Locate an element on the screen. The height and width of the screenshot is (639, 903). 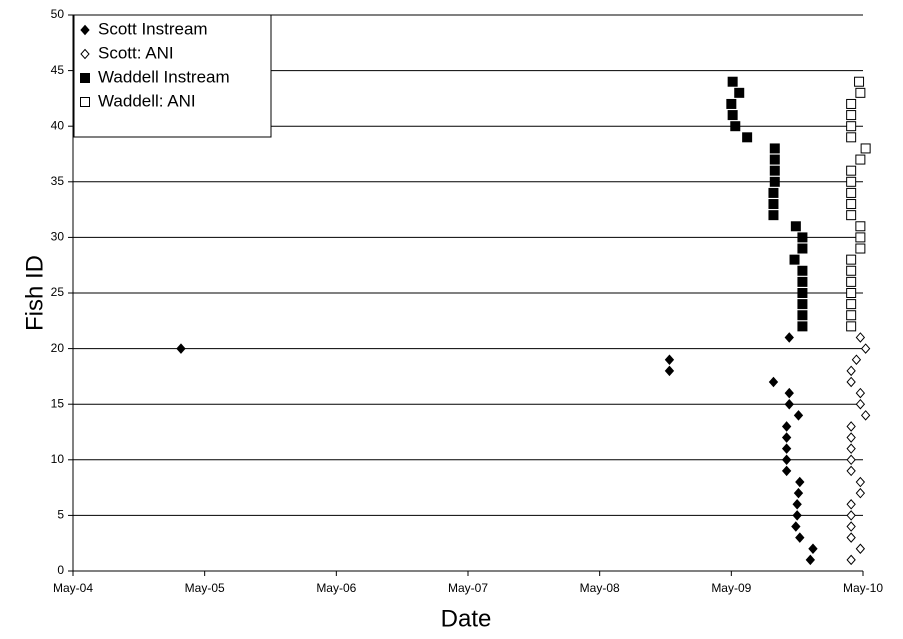
x-axis-title: Date is located at coordinates (466, 618).